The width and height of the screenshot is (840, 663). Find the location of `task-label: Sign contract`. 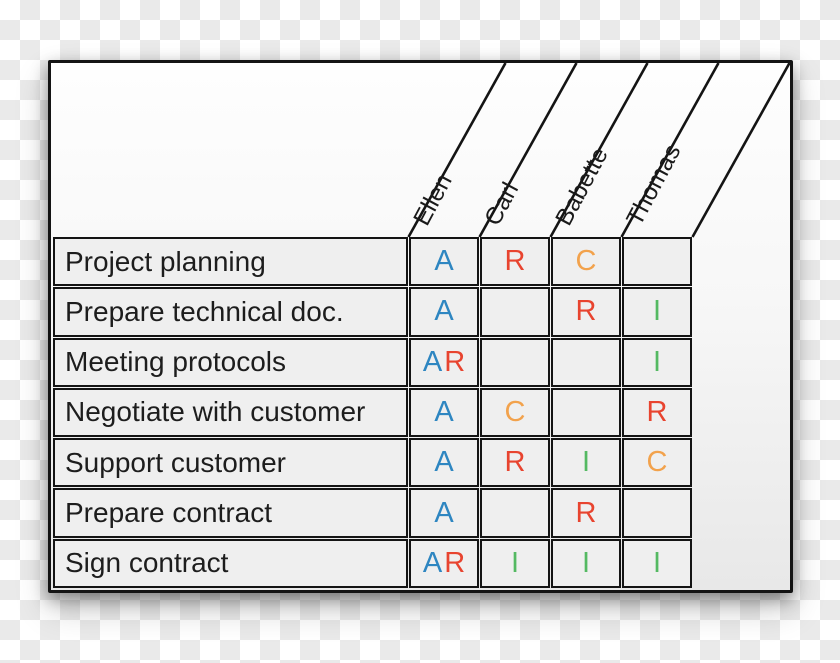

task-label: Sign contract is located at coordinates (230, 563).